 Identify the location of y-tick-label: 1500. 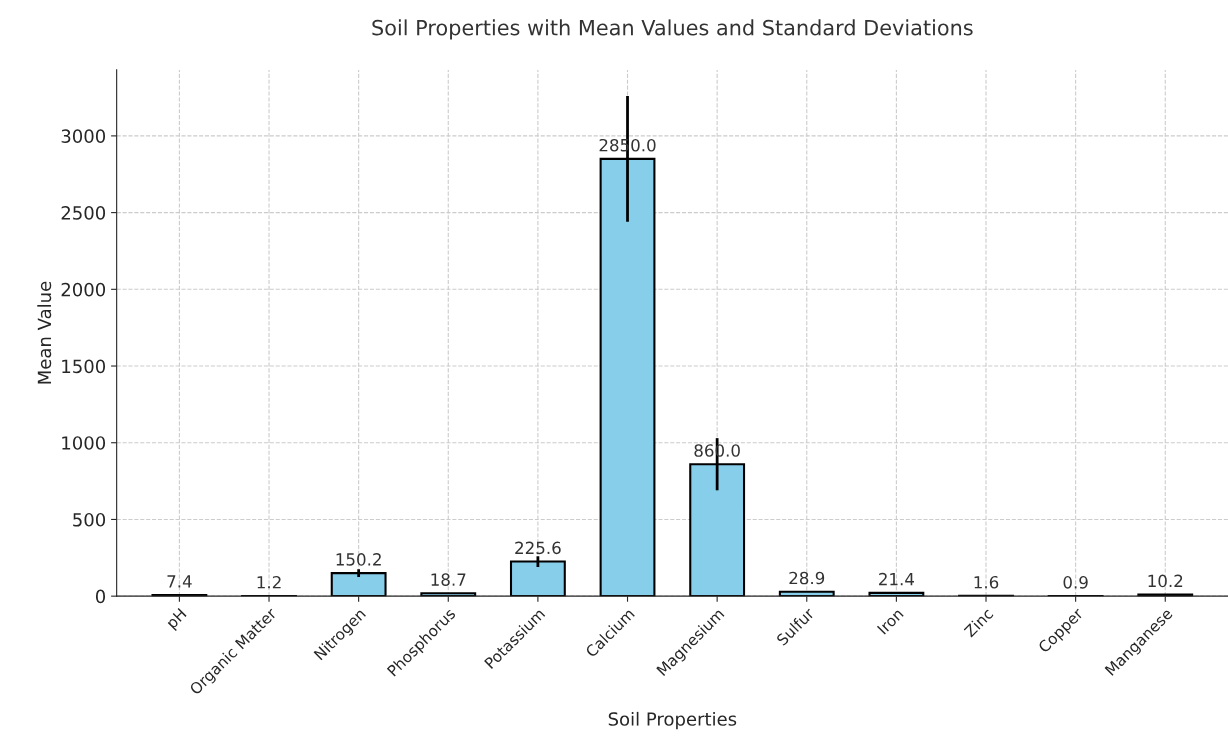
(84, 366).